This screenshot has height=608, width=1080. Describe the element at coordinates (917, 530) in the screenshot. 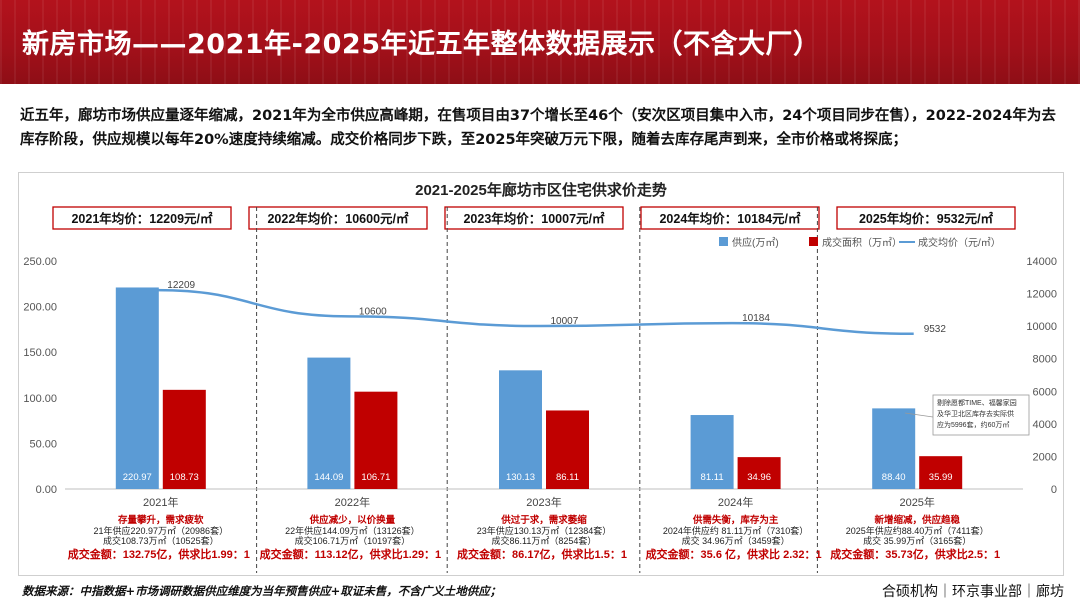

I see `note-detail: 2025年供应约88.40万㎡（7411套）` at that location.